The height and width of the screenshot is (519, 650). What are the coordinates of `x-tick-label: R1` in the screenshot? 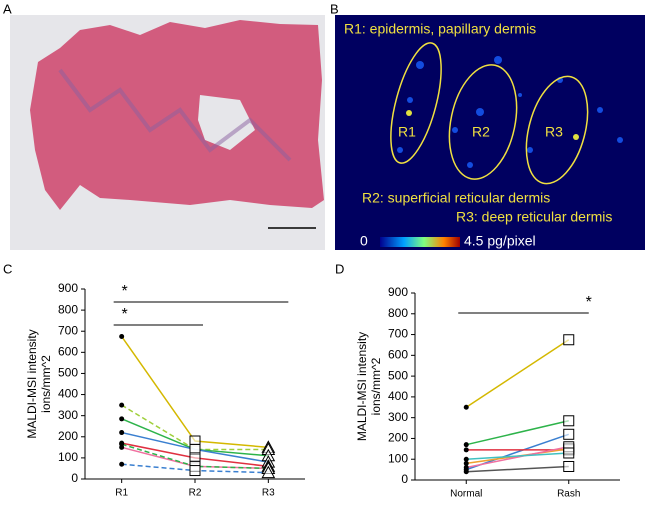 It's located at (121, 493).